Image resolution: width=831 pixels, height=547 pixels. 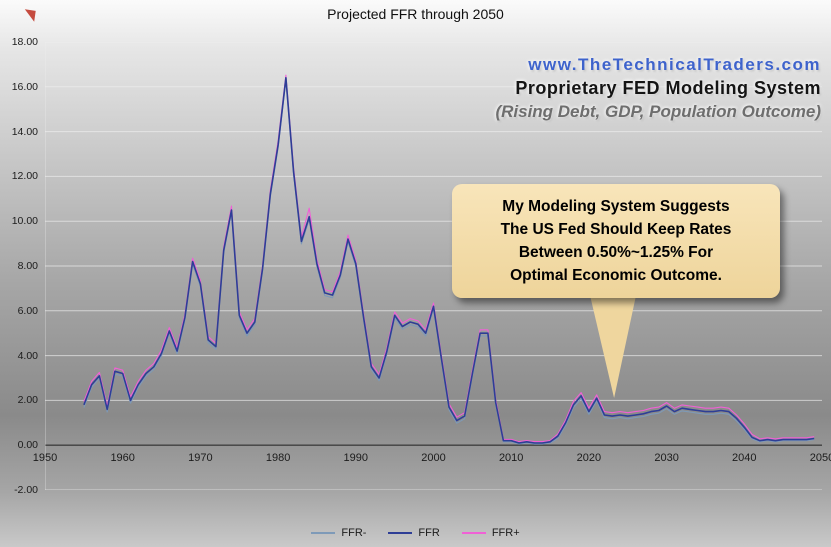 I want to click on legend-label-ffr: FFR, so click(x=429, y=533).